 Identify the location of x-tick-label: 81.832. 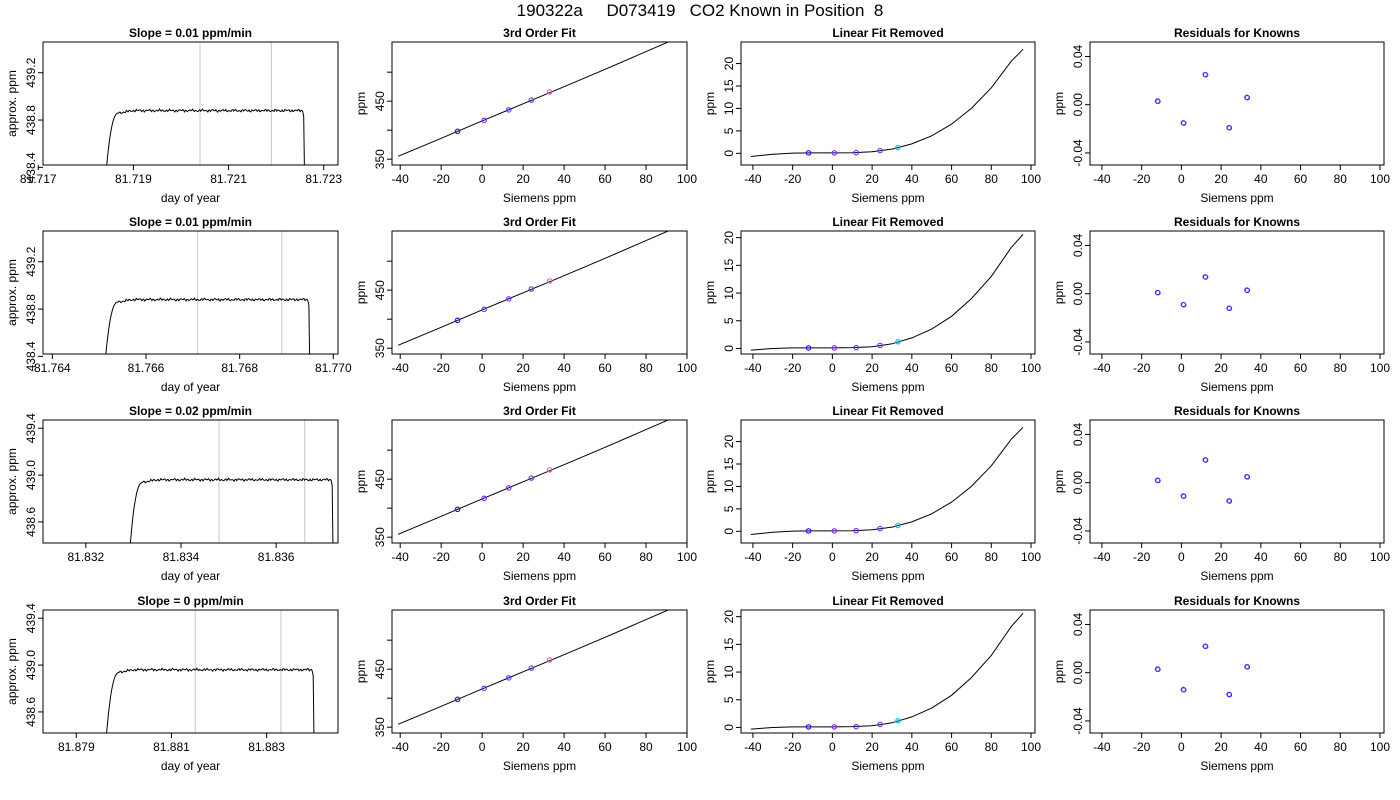
(85, 557).